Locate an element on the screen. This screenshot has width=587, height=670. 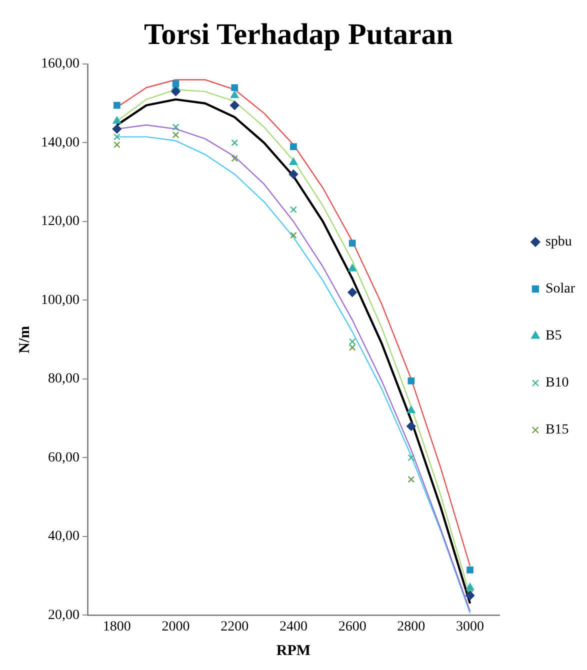
y-axis-title: N/m is located at coordinates (24, 339).